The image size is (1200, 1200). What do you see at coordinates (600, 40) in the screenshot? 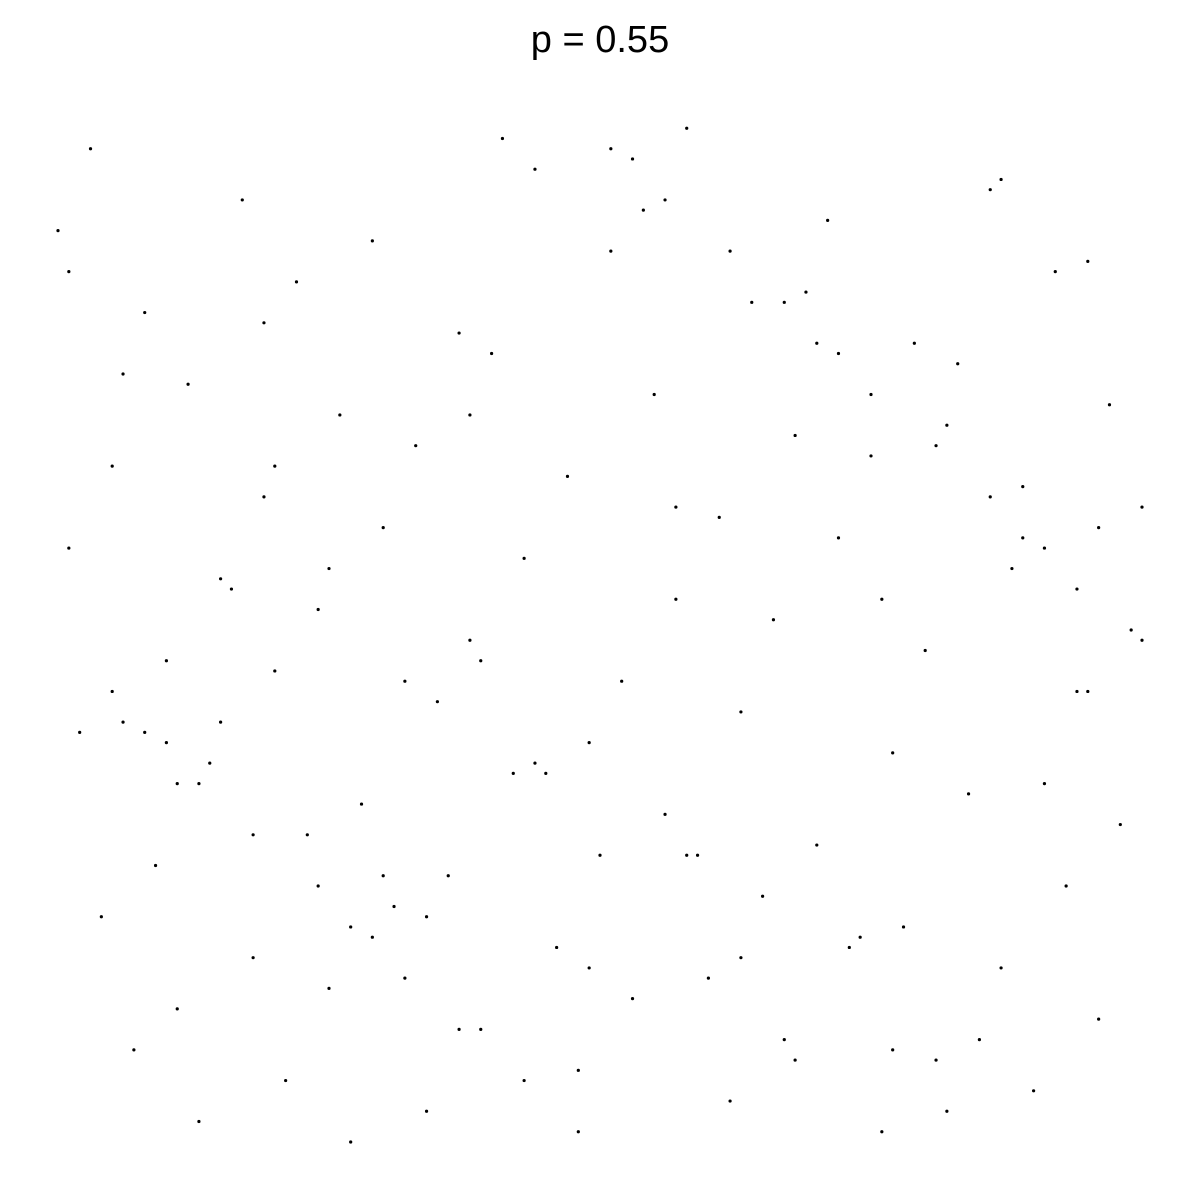
I see `chart-title: p = 0.55` at bounding box center [600, 40].